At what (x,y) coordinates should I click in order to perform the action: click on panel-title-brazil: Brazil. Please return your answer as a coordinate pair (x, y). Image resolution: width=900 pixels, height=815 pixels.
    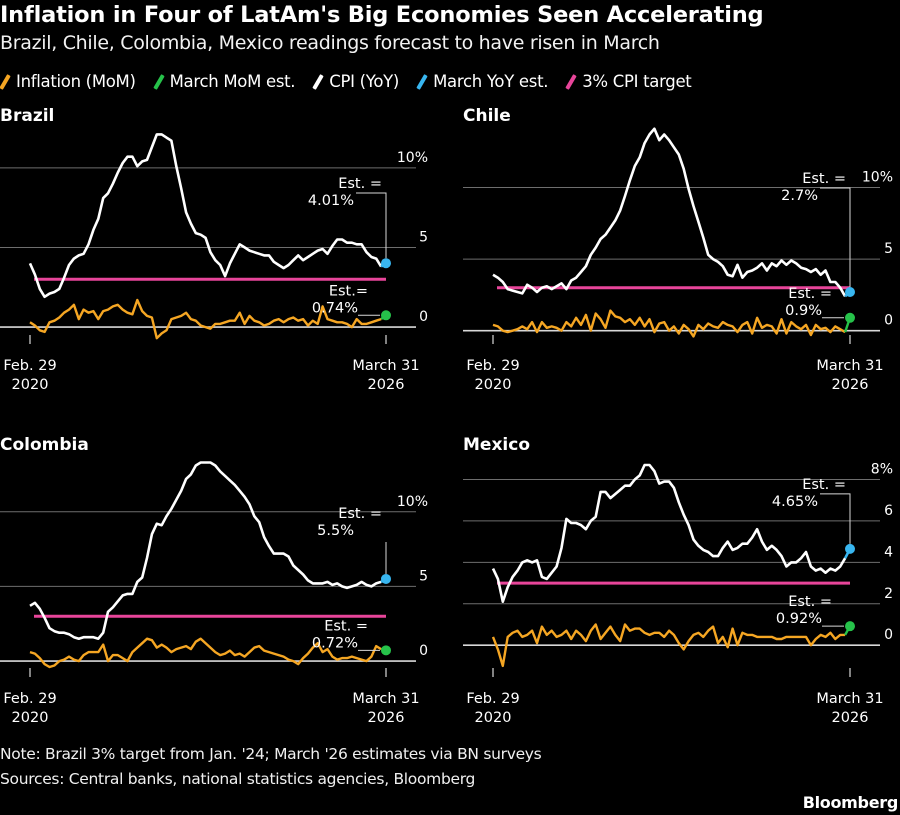
    Looking at the image, I should click on (27, 116).